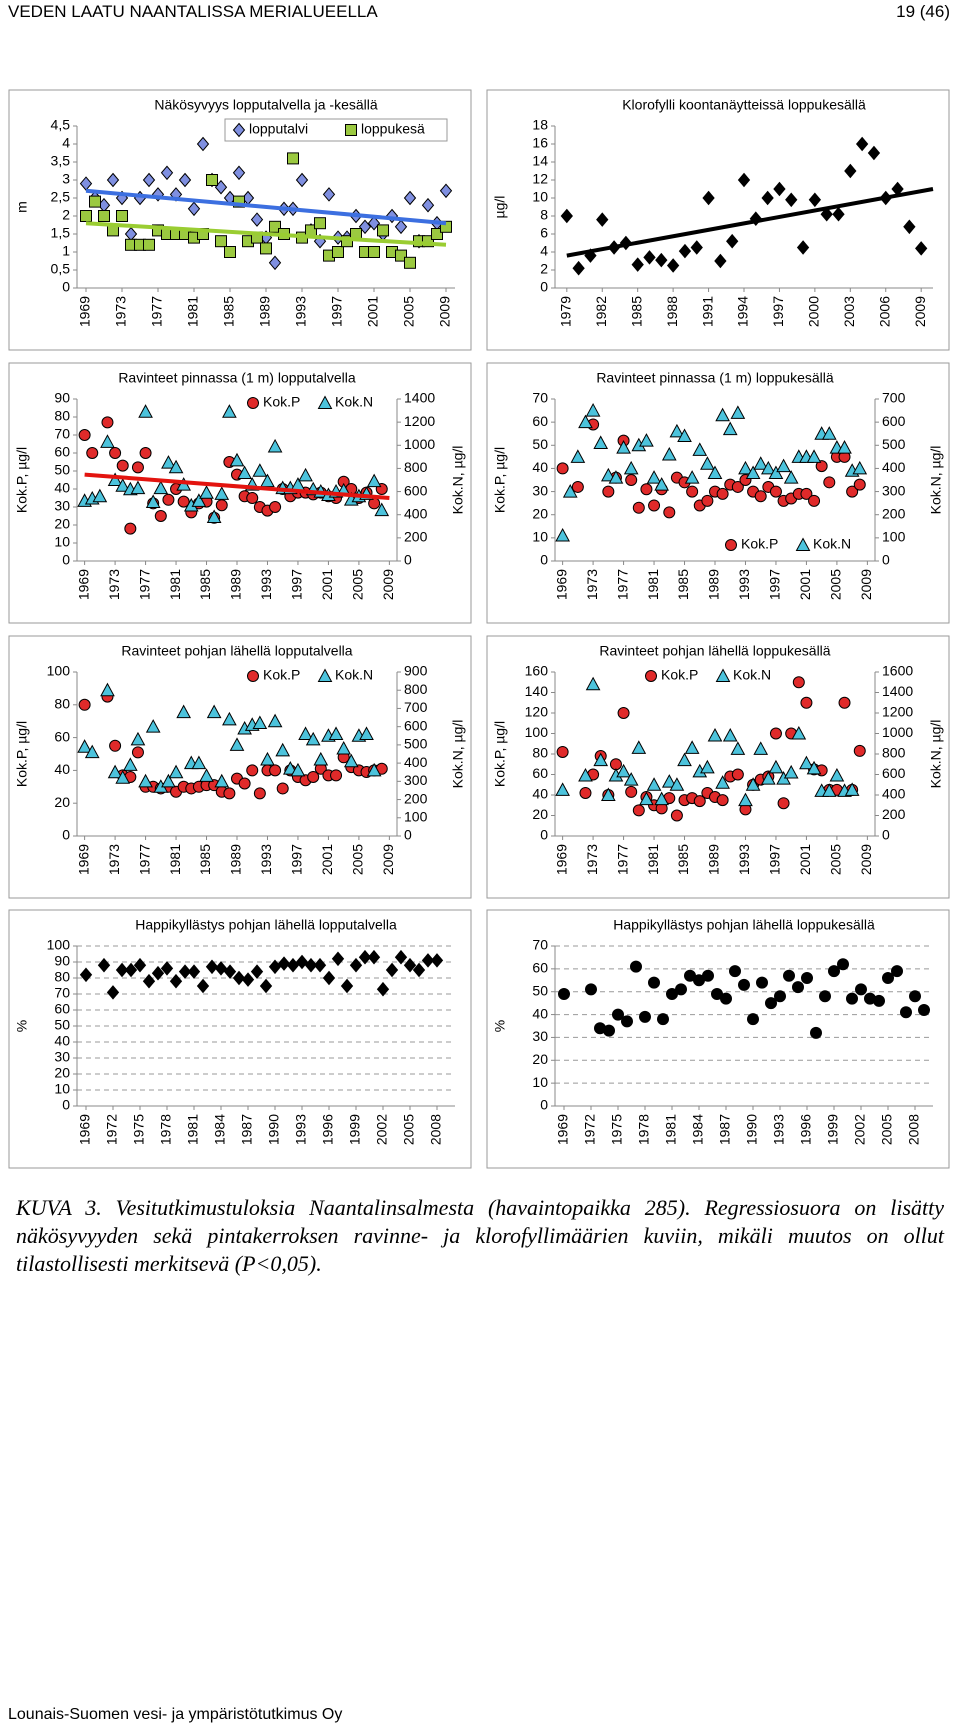 The width and height of the screenshot is (960, 1736). I want to click on x-tick-label: 2009, so click(866, 859).